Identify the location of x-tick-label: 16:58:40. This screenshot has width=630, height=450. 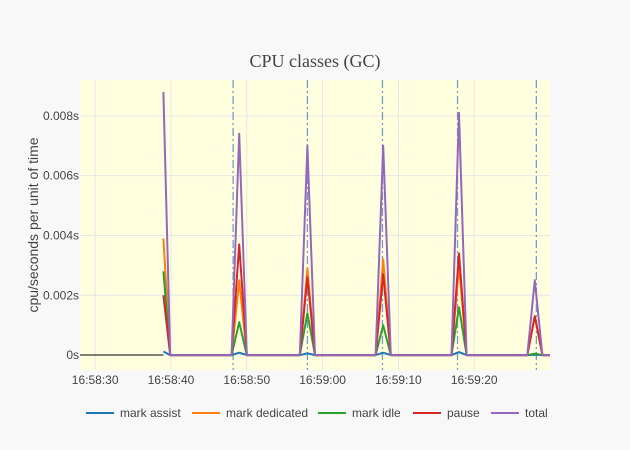
(171, 380).